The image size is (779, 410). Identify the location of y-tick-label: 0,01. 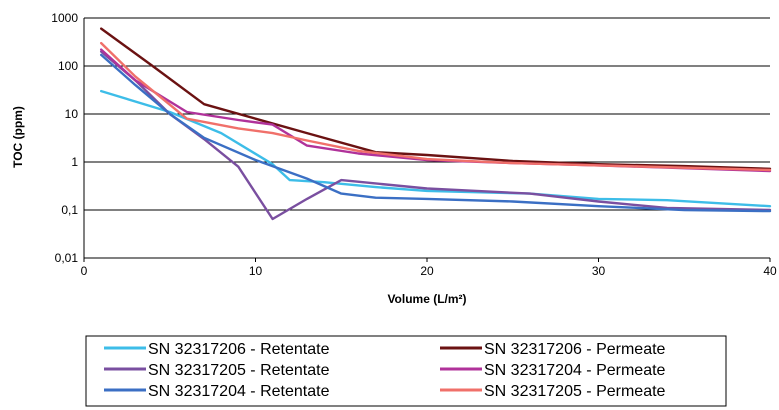
(67, 258).